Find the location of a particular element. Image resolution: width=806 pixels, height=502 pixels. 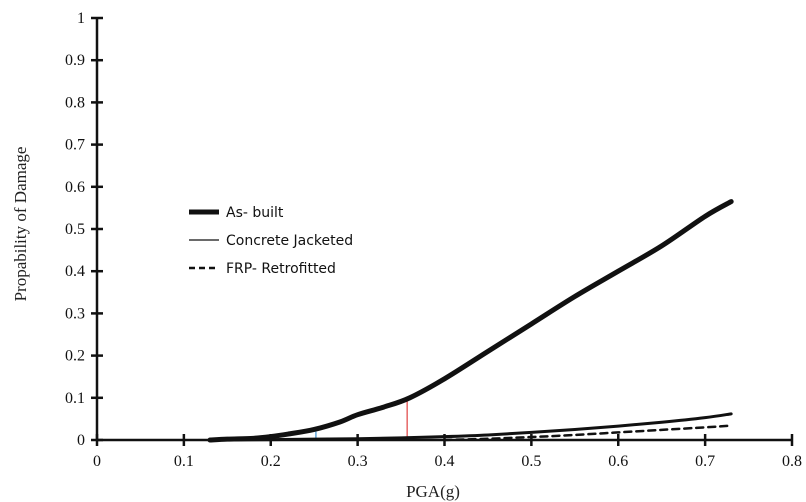

legend-label: FRP- Retrofitted is located at coordinates (281, 269).